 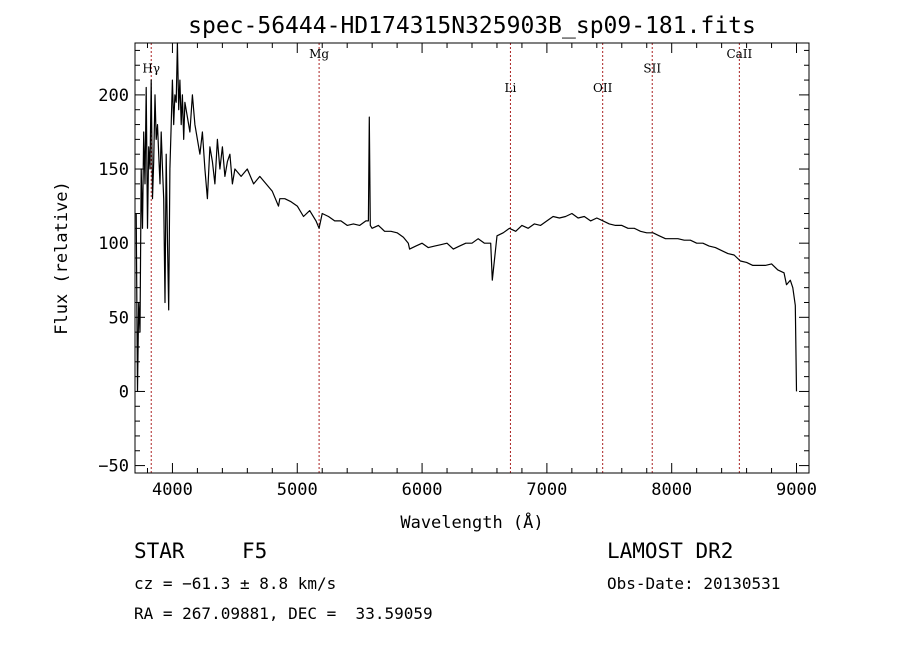 What do you see at coordinates (283, 613) in the screenshot?
I see `coordinates-readout: RA = 267.09881, DEC = 33.59059` at bounding box center [283, 613].